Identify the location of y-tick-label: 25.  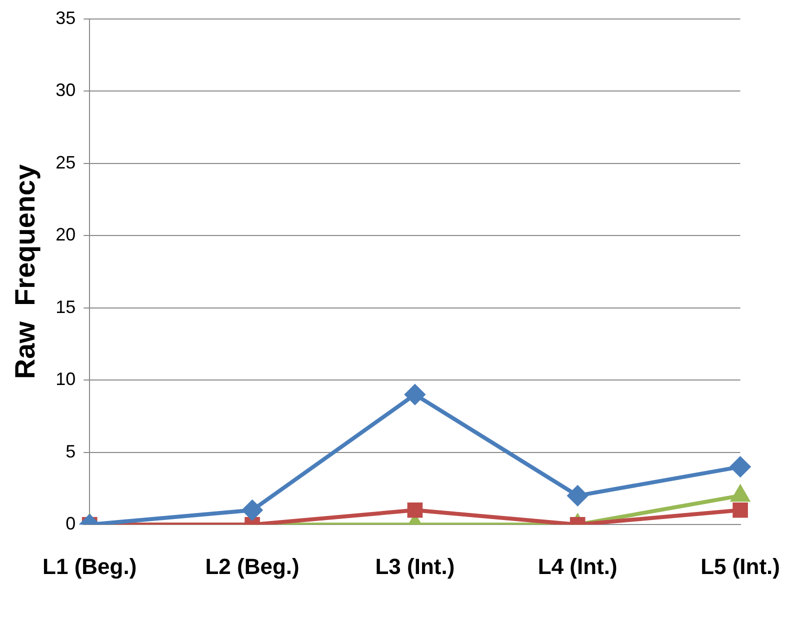
(66, 162).